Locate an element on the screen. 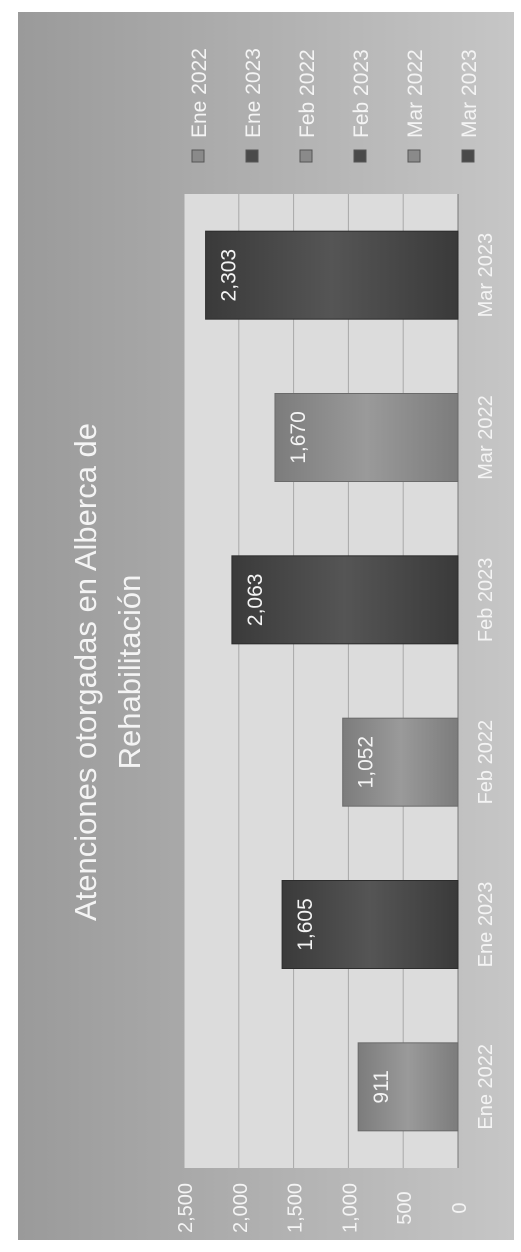 The image size is (521, 1252). y-tick-label: 0 is located at coordinates (460, 1207).